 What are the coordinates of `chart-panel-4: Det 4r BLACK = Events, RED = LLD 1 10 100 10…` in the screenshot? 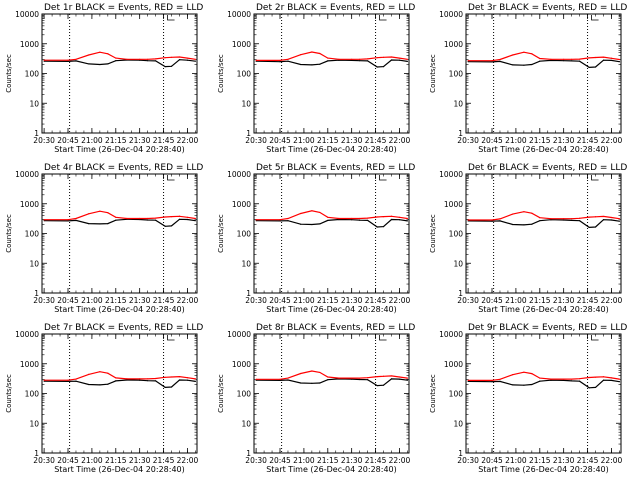 It's located at (104, 238).